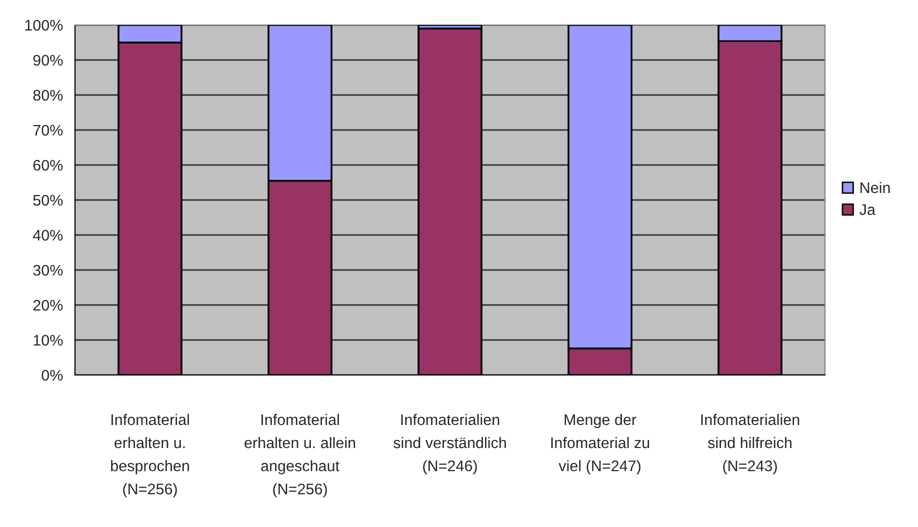  What do you see at coordinates (44, 25) in the screenshot?
I see `y-tick-label: 100%` at bounding box center [44, 25].